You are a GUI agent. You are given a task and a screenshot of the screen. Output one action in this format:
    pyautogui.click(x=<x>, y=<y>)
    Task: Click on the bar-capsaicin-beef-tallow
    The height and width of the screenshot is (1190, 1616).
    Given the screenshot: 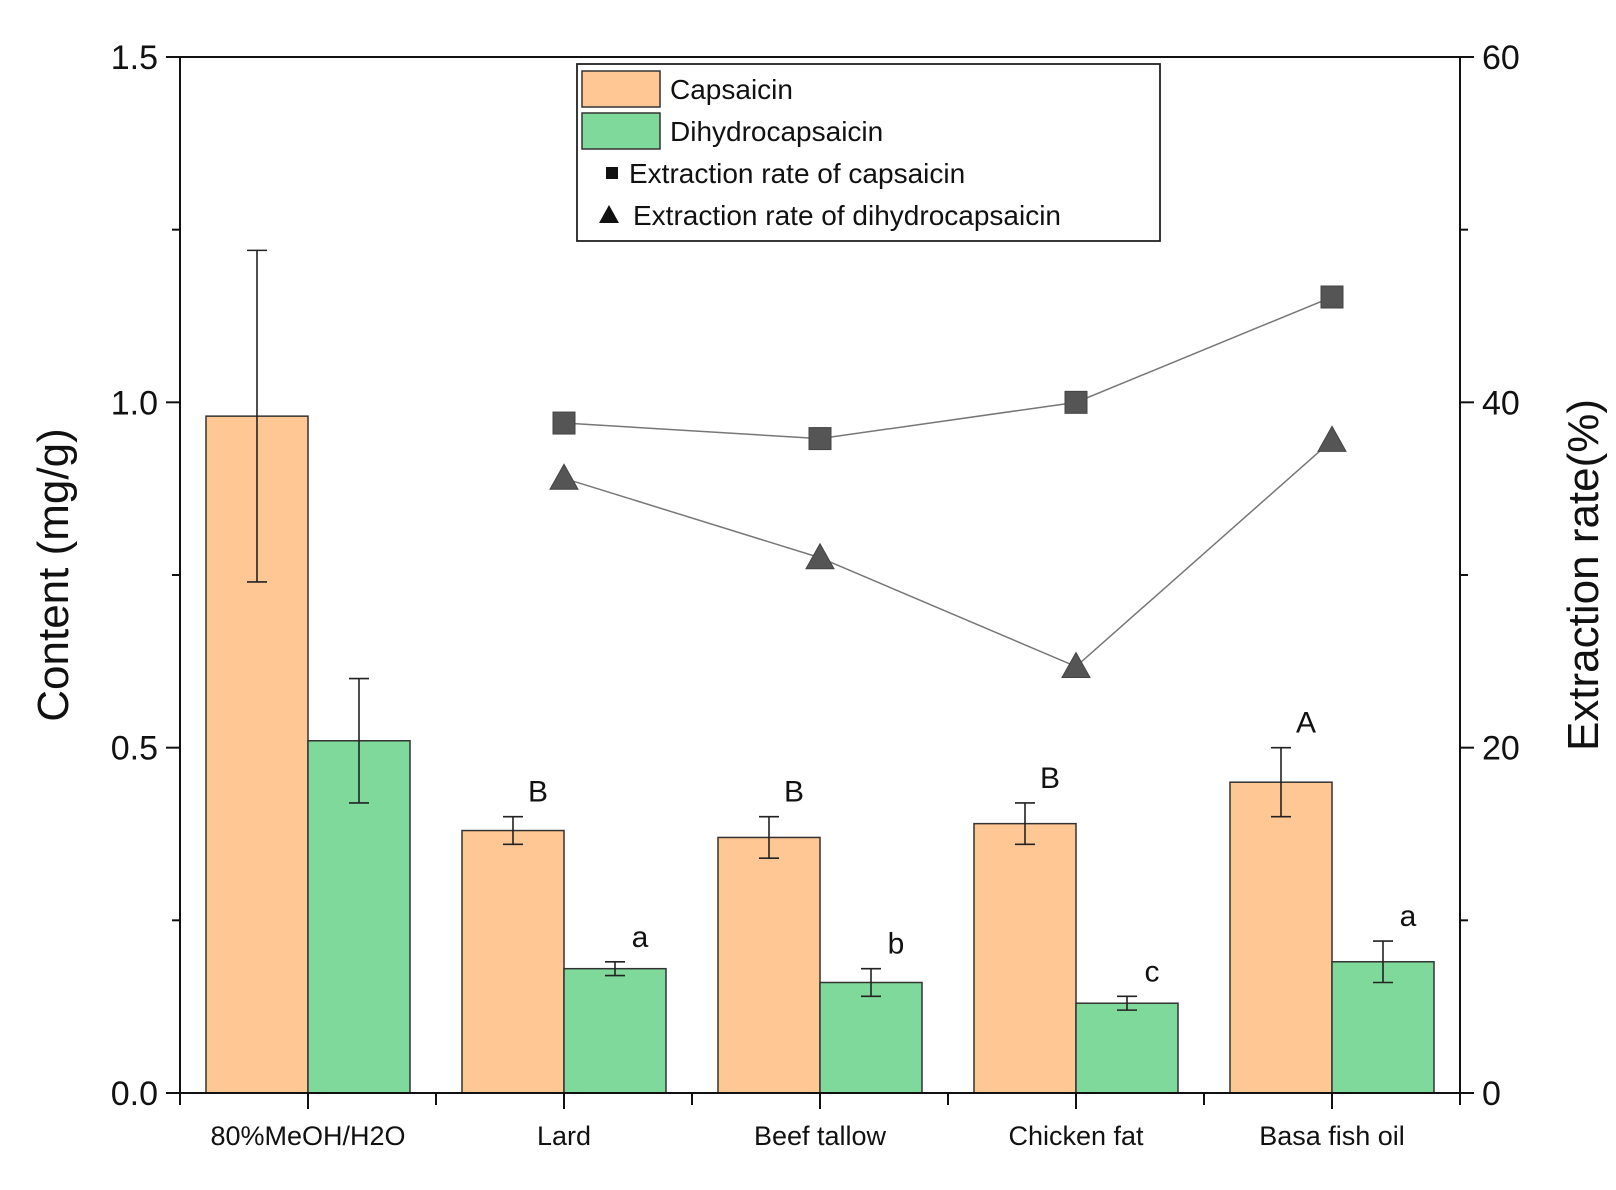 What is the action you would take?
    pyautogui.click(x=769, y=965)
    